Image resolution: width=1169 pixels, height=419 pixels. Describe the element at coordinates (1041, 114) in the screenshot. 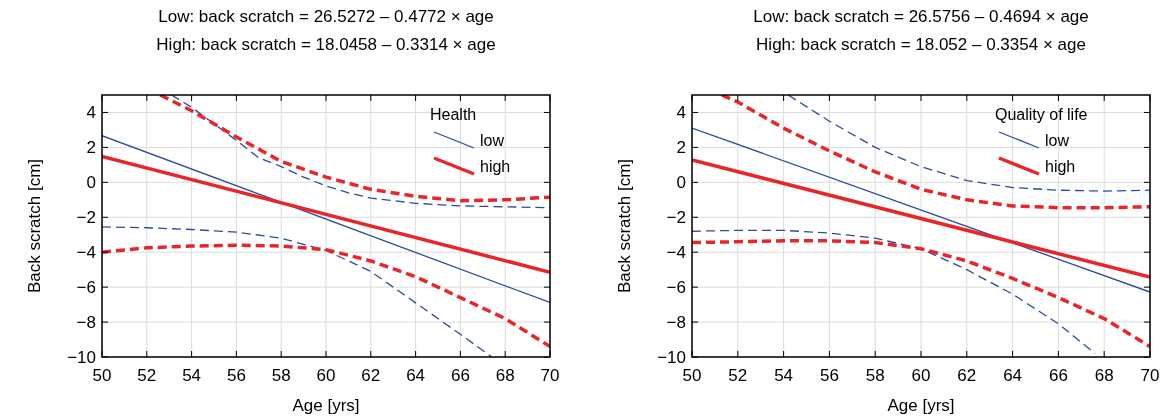

I see `legend-title: Quality of life` at that location.